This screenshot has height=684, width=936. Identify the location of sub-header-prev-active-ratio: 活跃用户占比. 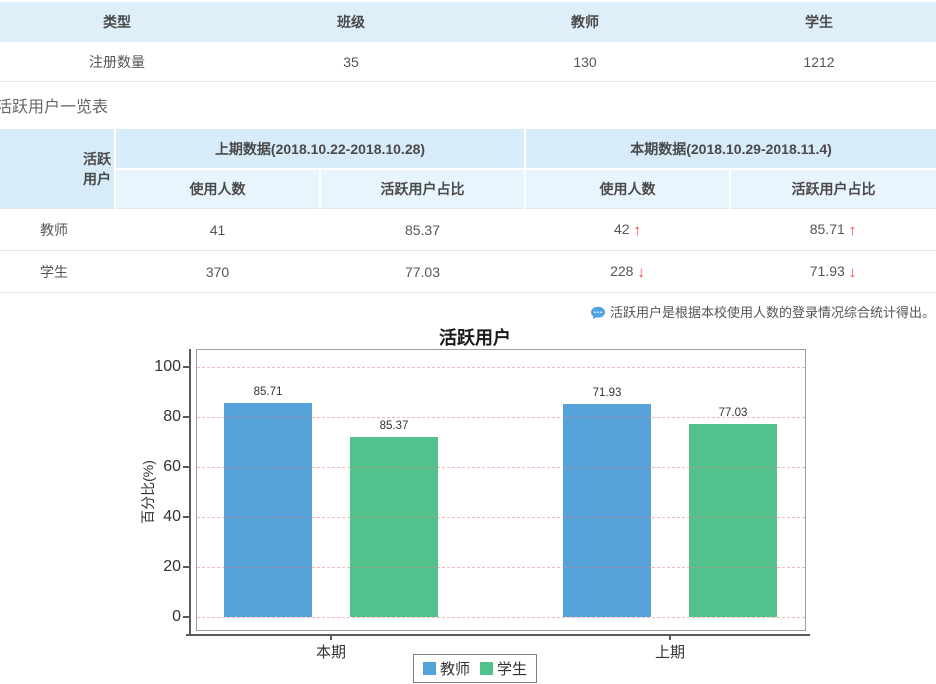
(422, 188).